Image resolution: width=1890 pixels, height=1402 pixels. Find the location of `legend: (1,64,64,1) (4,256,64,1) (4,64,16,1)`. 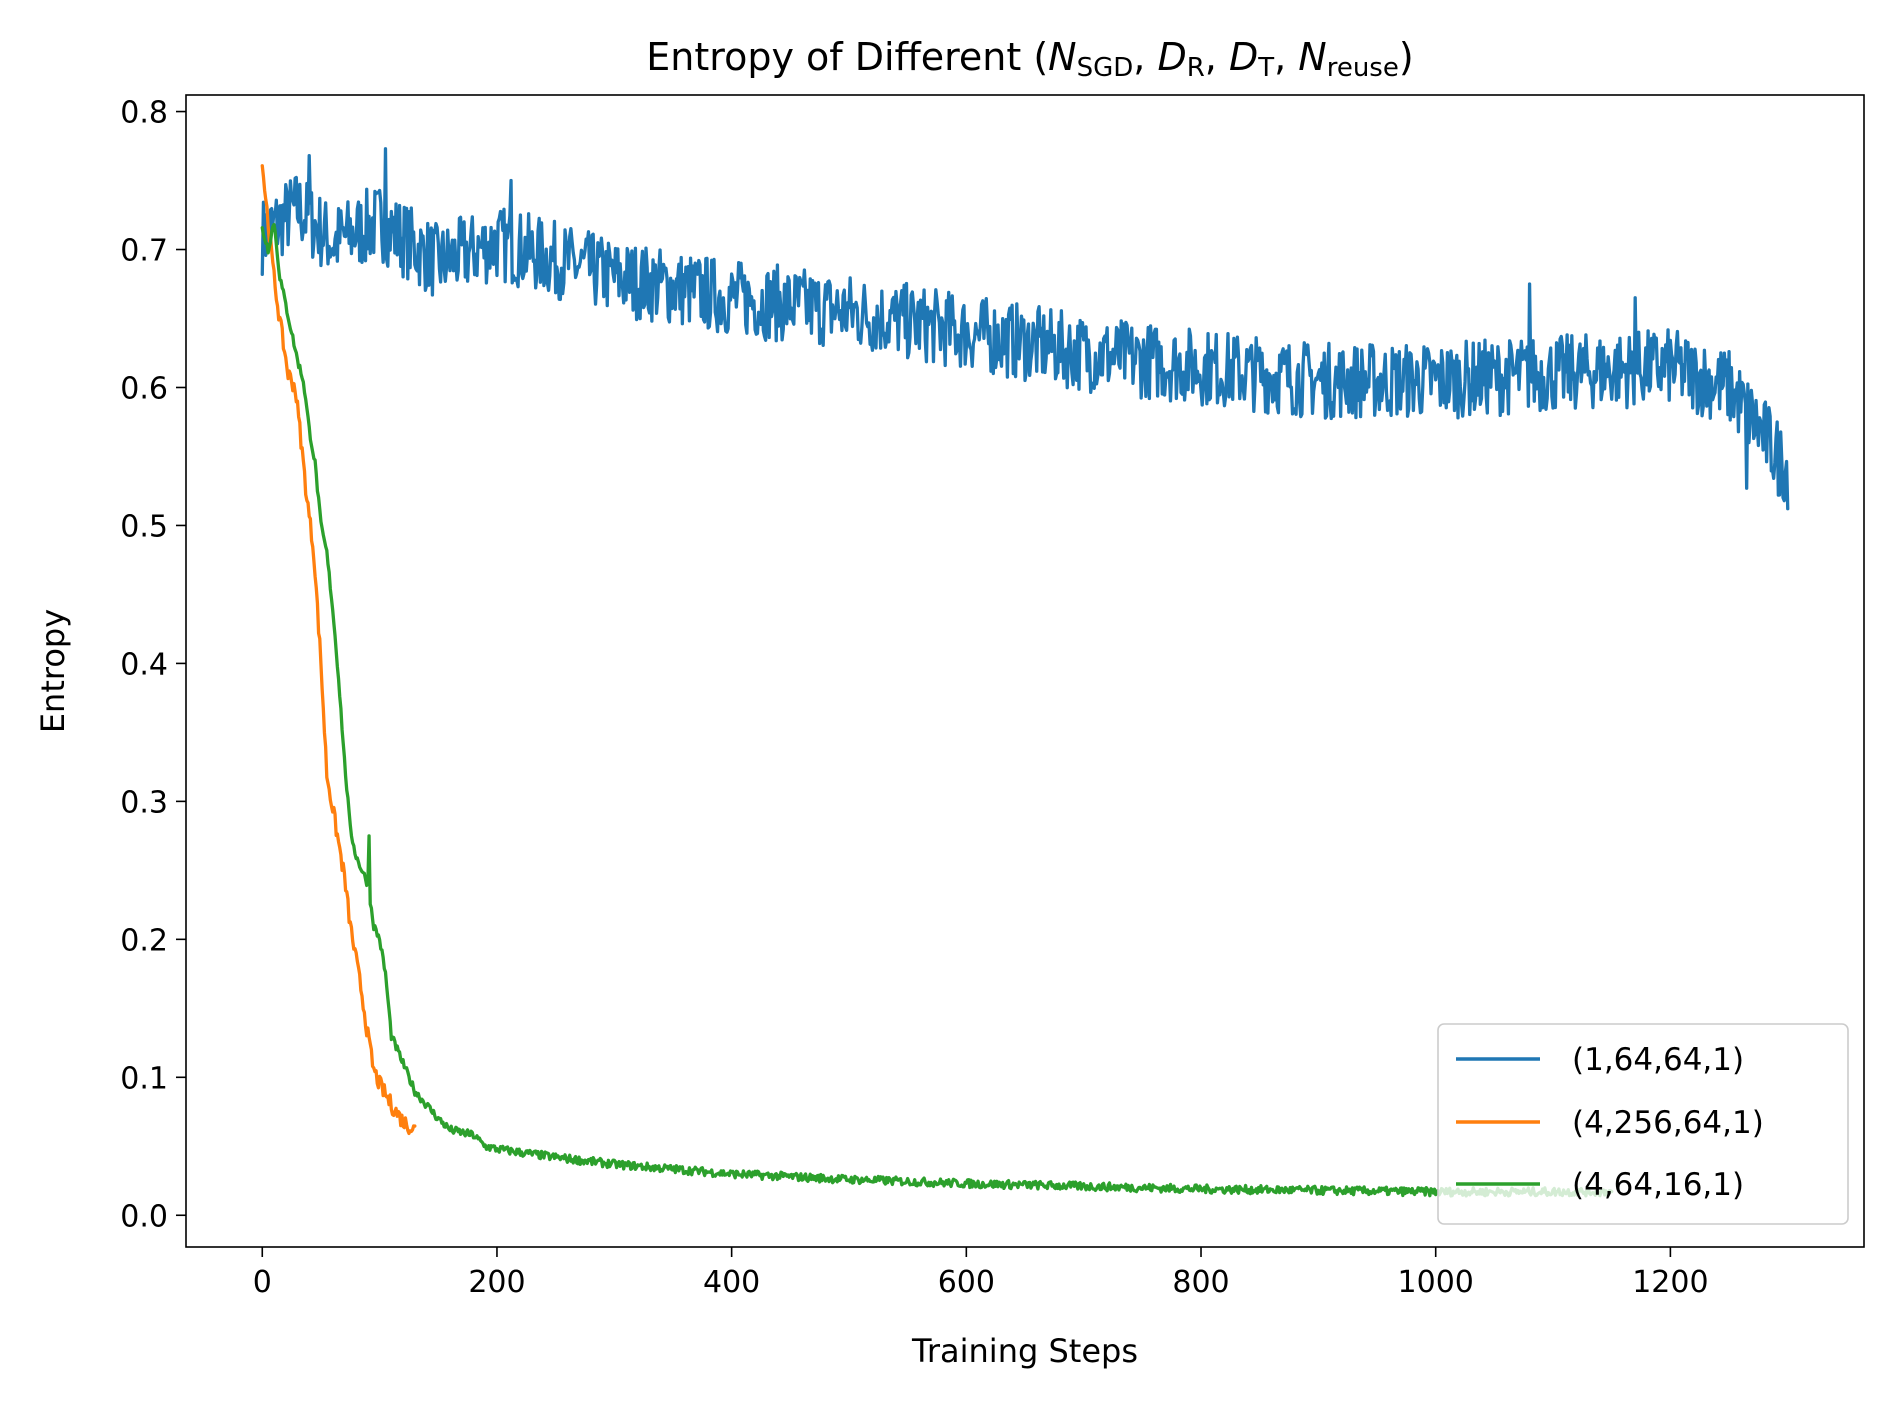

legend: (1,64,64,1) (4,256,64,1) (4,64,16,1) is located at coordinates (1643, 1124).